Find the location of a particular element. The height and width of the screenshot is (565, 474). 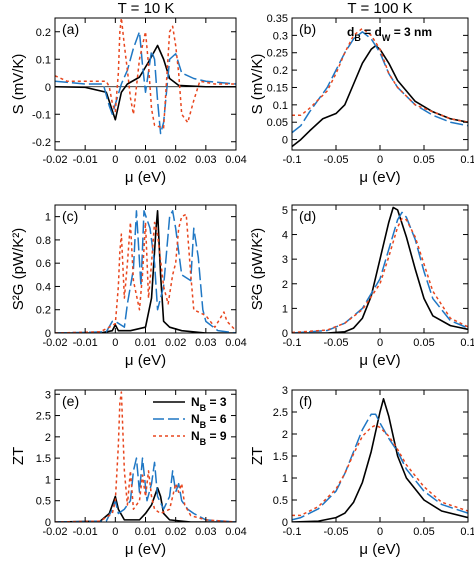

y-tick-label: 0.6 is located at coordinates (43, 264).